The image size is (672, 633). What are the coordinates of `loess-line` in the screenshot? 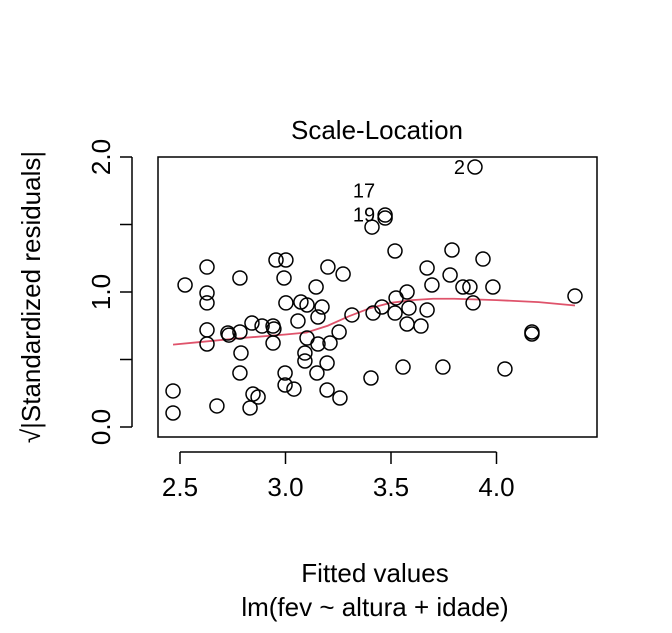 It's located at (374, 321).